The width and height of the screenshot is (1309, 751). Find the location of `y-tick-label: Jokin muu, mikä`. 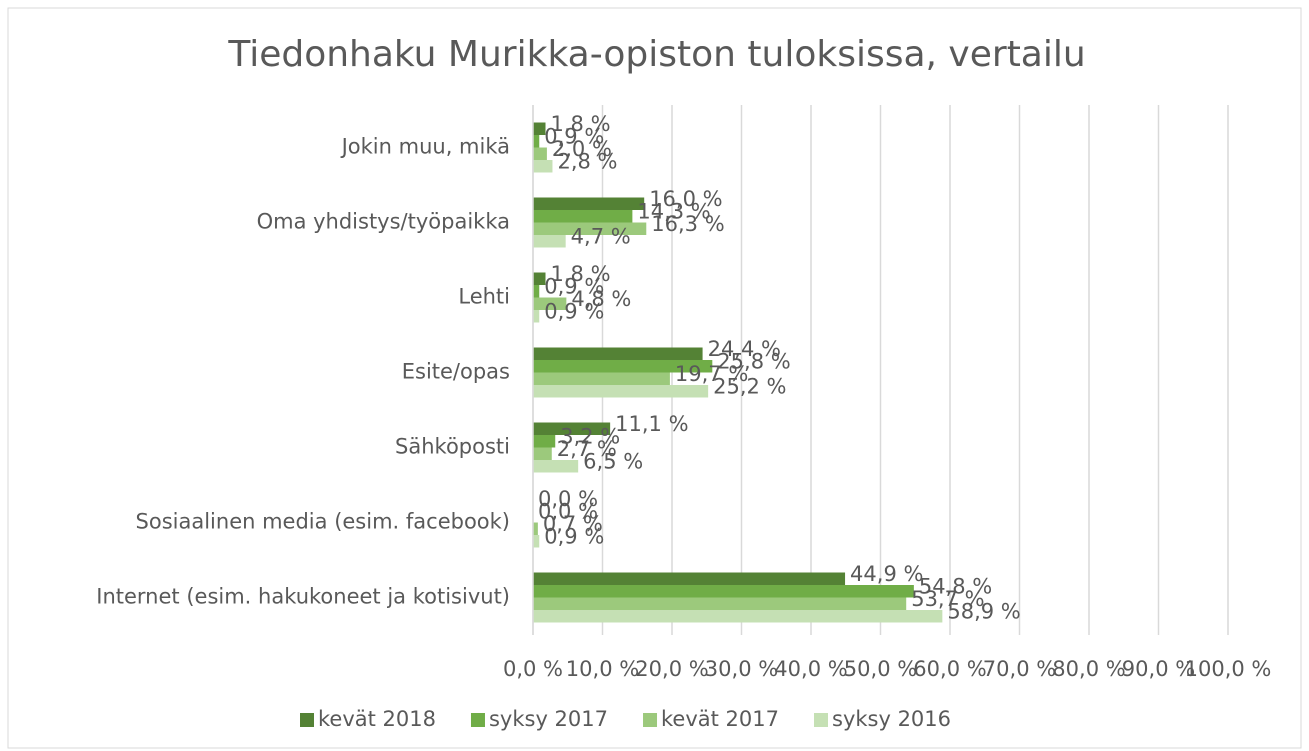

y-tick-label: Jokin muu, mikä is located at coordinates (425, 147).